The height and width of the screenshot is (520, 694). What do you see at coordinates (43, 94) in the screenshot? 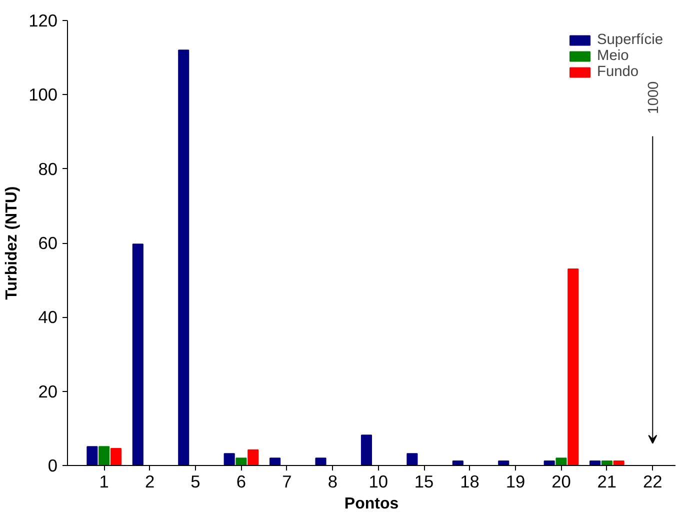
I see `y-tick-label: 100` at bounding box center [43, 94].